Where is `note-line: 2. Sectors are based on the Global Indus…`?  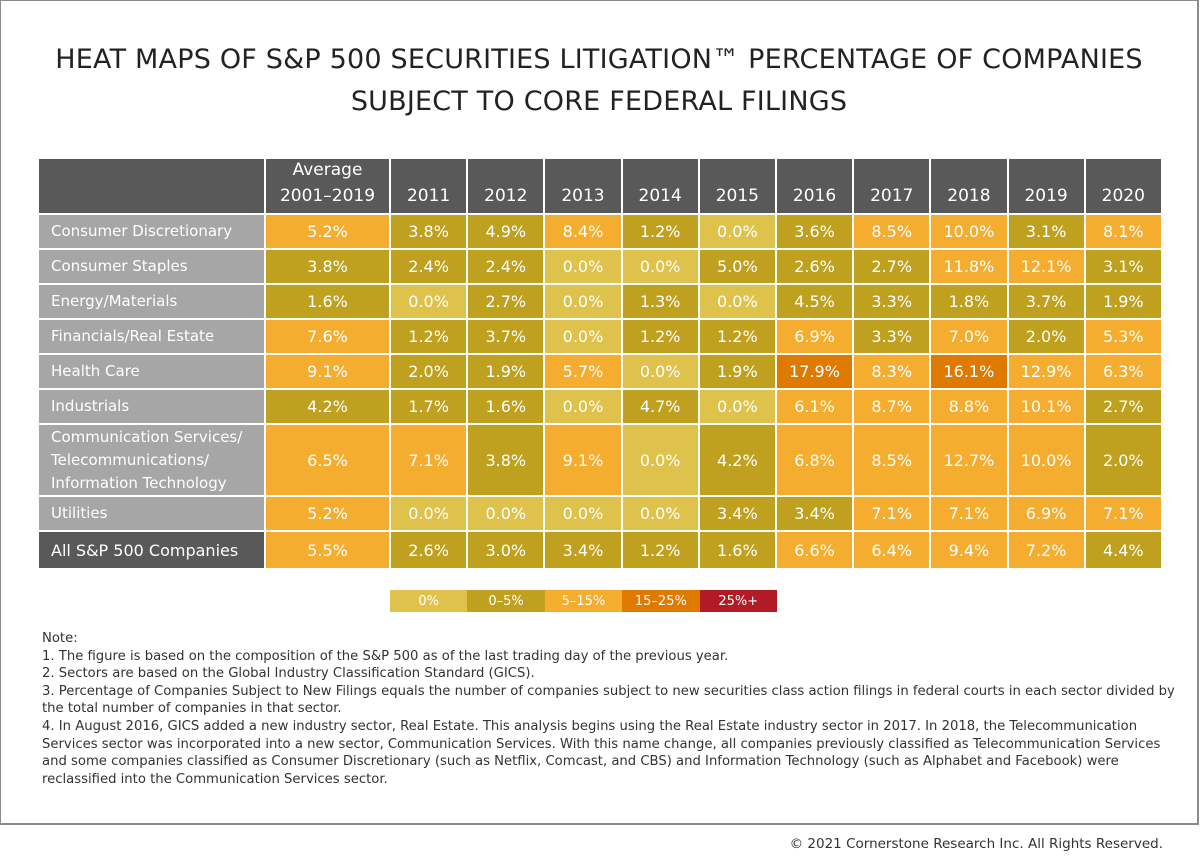 note-line: 2. Sectors are based on the Global Indus… is located at coordinates (288, 674).